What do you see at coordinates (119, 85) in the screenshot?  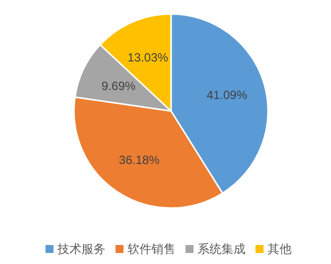 I see `data-label: 9.69%` at bounding box center [119, 85].